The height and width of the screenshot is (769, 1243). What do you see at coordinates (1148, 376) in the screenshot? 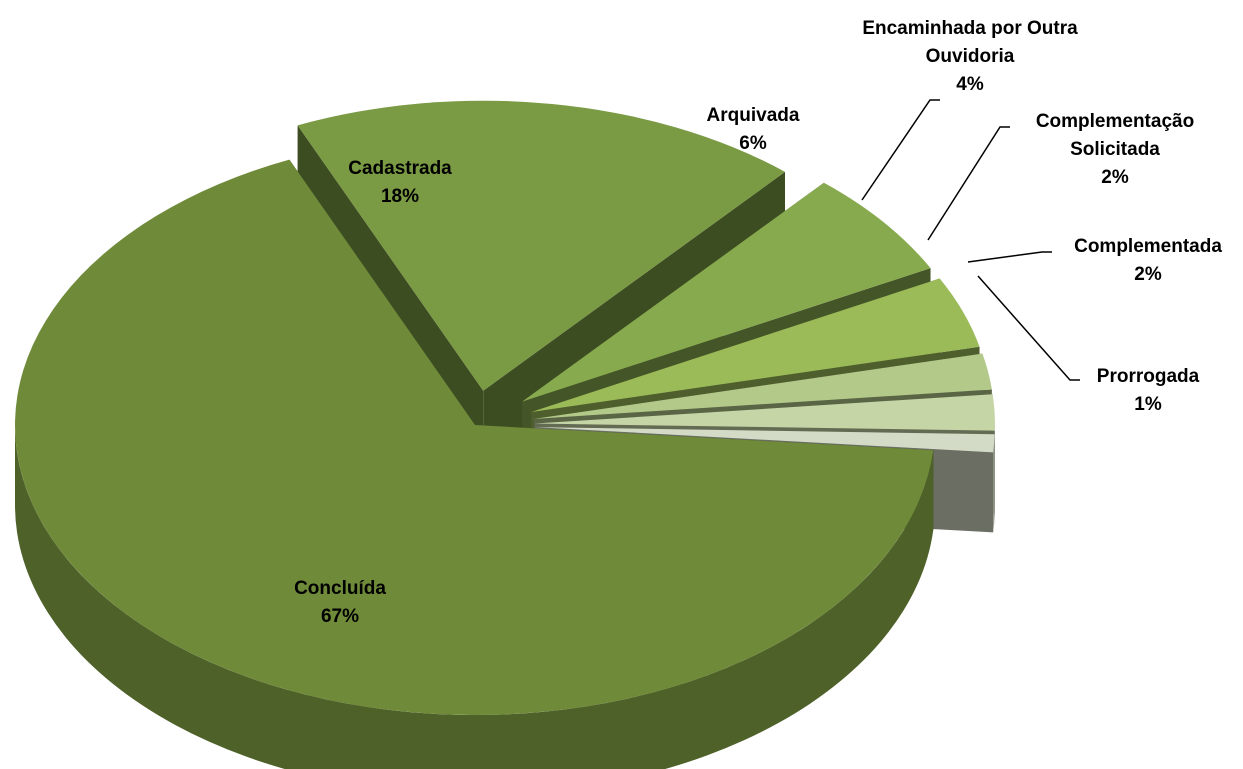
I see `label-name: Prorrogada` at bounding box center [1148, 376].